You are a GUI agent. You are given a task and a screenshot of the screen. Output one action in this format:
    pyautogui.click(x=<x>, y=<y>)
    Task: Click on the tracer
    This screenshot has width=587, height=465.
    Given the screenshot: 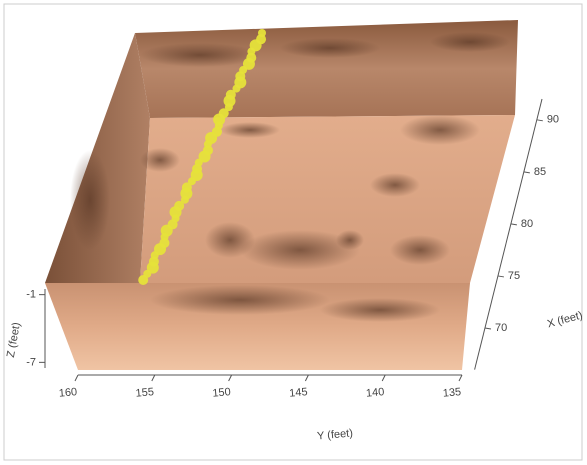 What is the action you would take?
    pyautogui.click(x=202, y=157)
    